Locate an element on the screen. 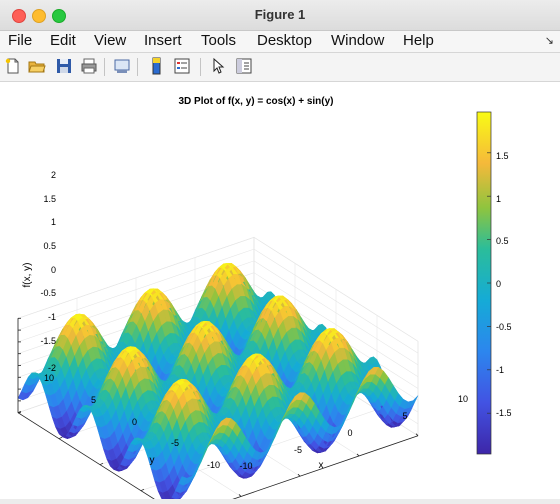  y-tick-label: 5 is located at coordinates (93, 400).